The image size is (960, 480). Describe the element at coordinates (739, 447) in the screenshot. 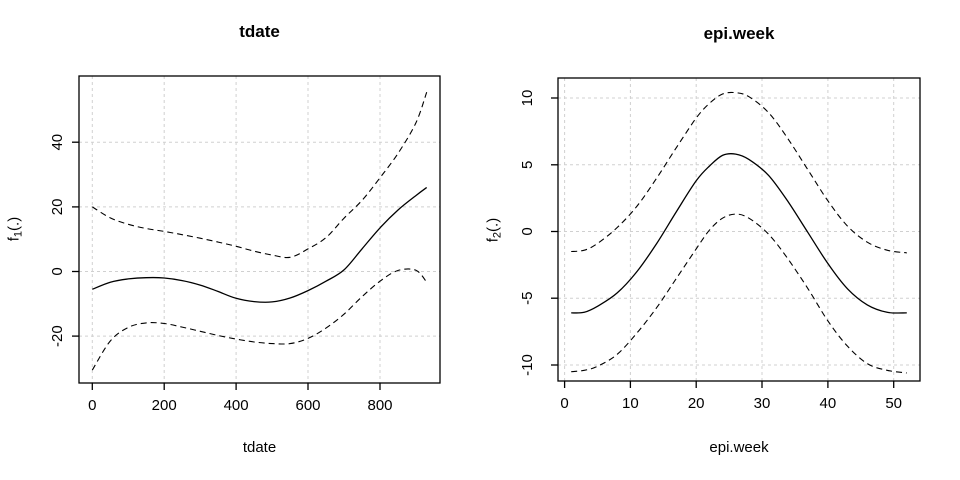

I see `x-axis-label-right: epi.week` at that location.